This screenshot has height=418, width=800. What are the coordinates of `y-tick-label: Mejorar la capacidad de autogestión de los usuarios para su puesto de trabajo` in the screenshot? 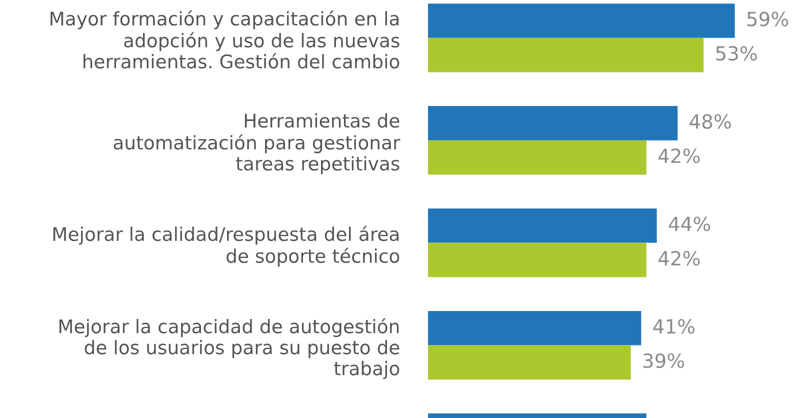 It's located at (229, 349).